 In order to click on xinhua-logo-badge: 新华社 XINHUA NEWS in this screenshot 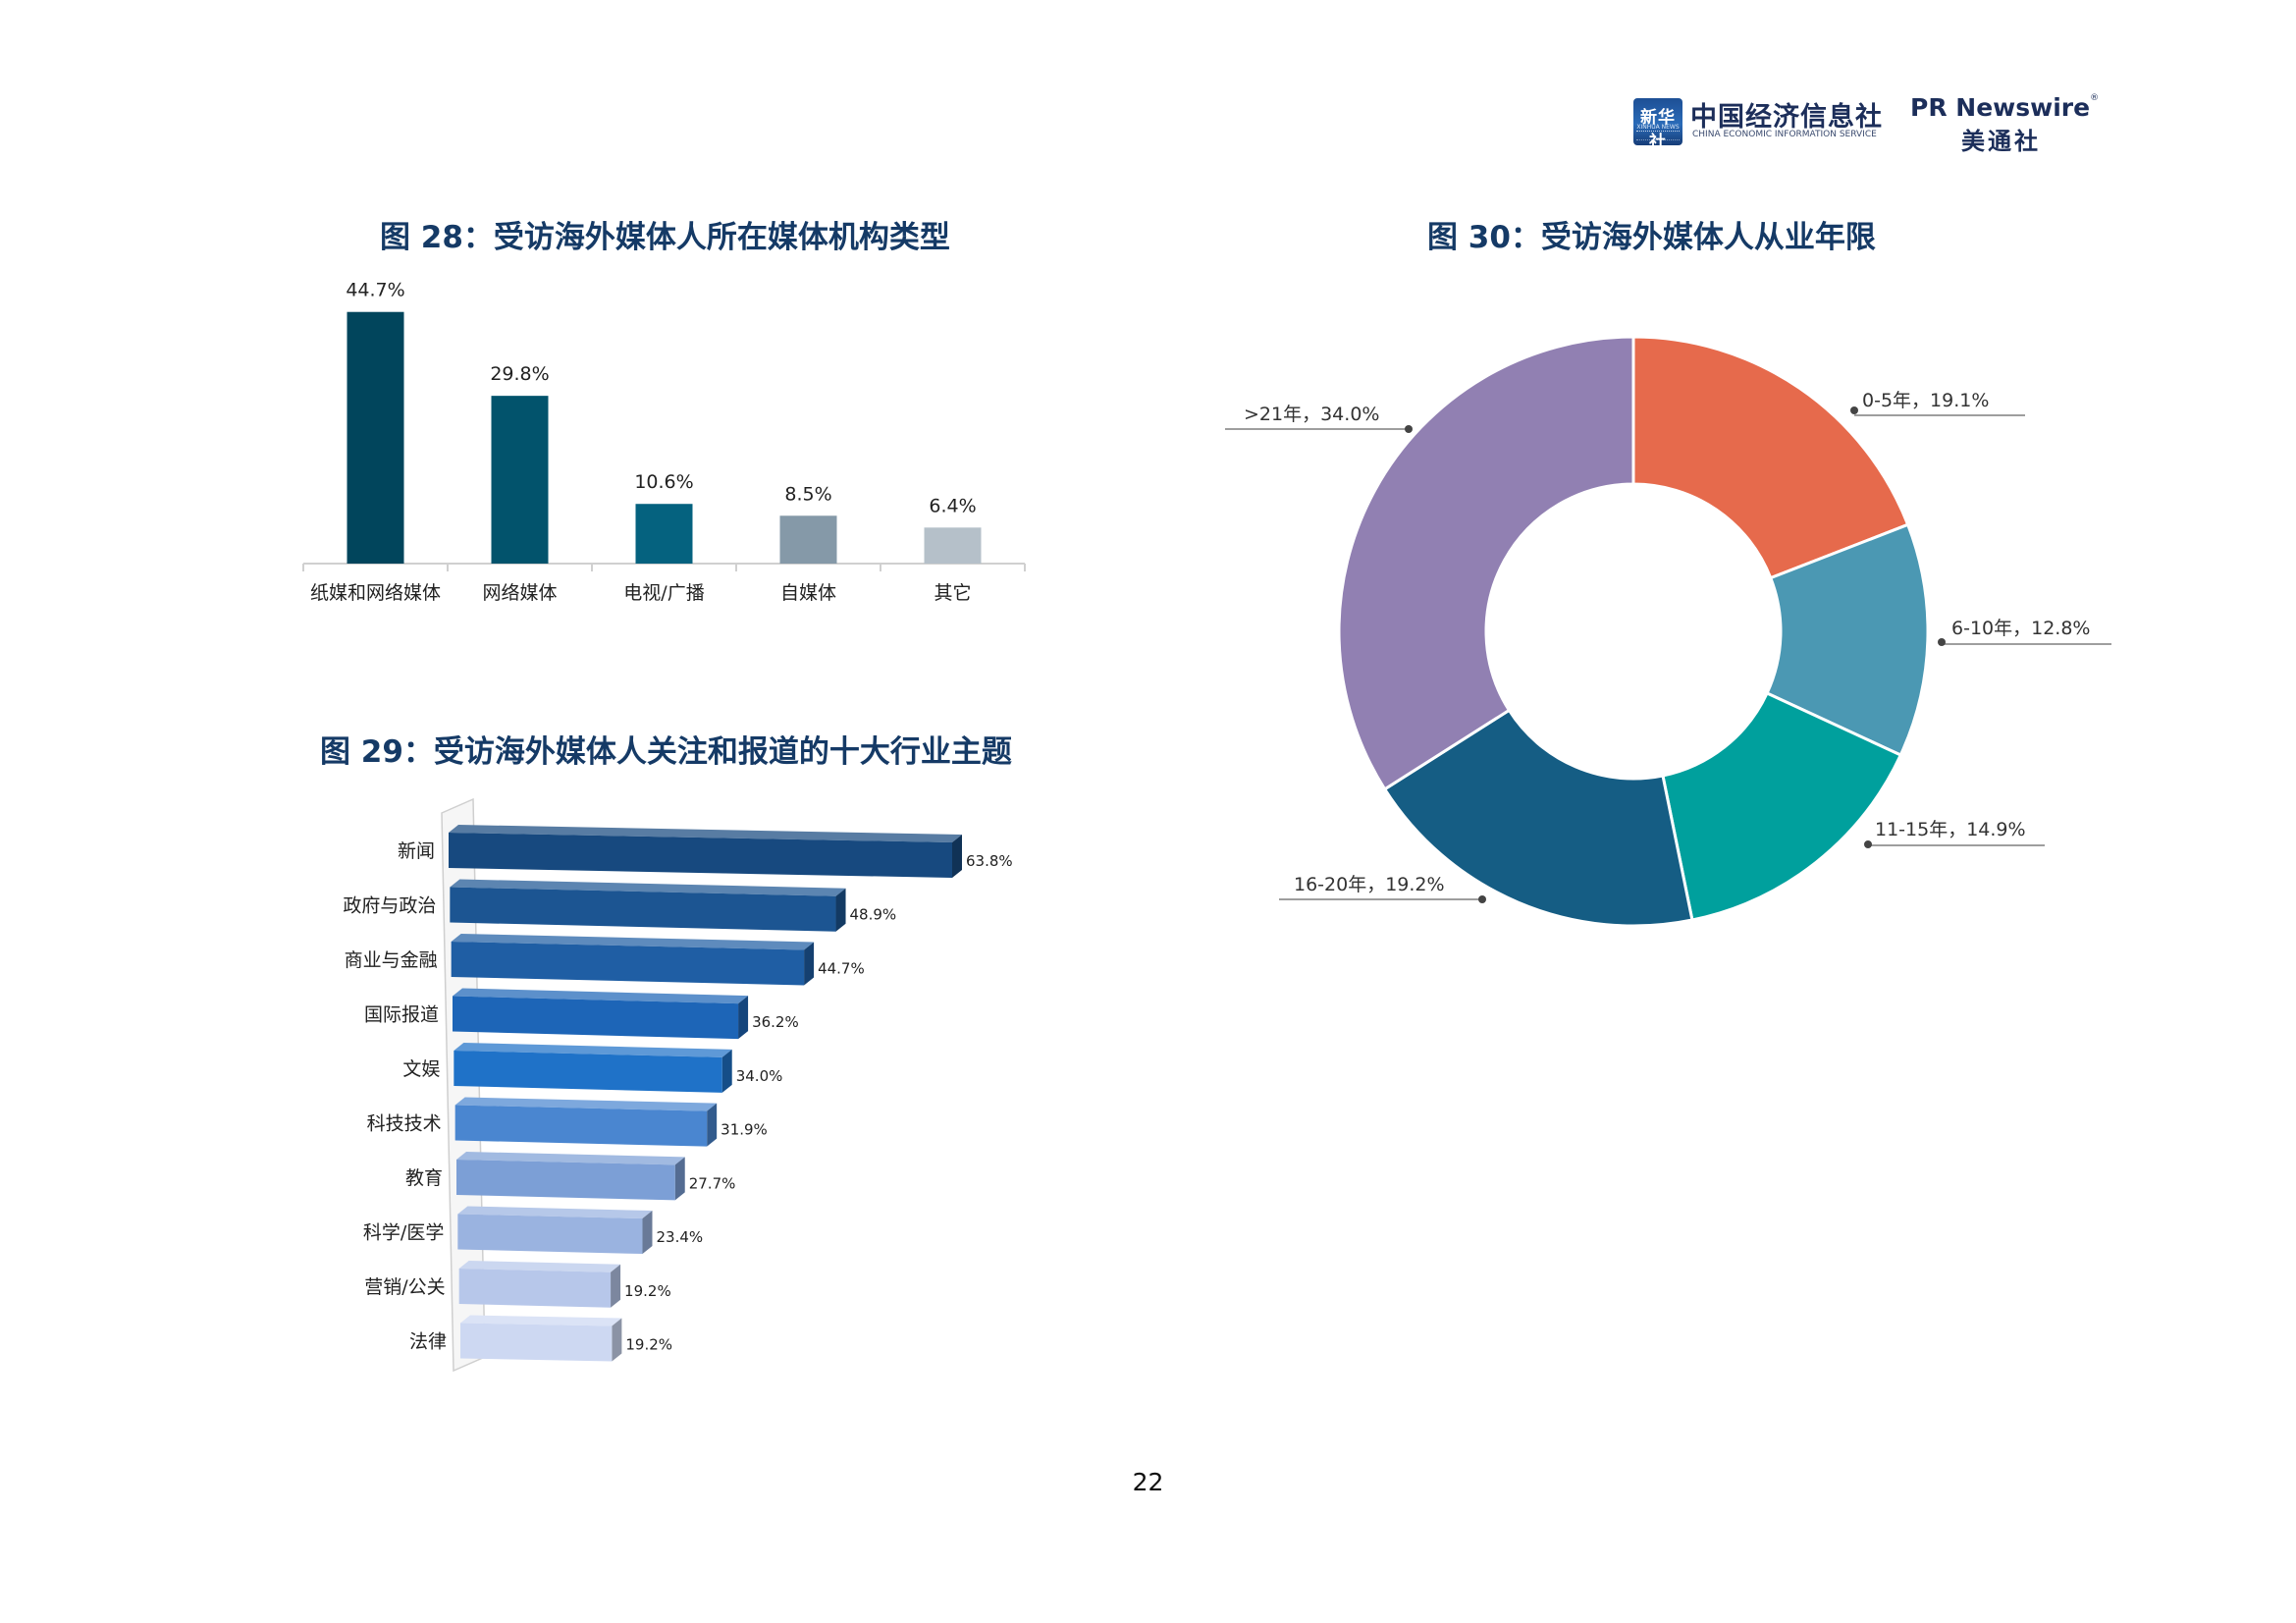, I will do `click(1657, 125)`.